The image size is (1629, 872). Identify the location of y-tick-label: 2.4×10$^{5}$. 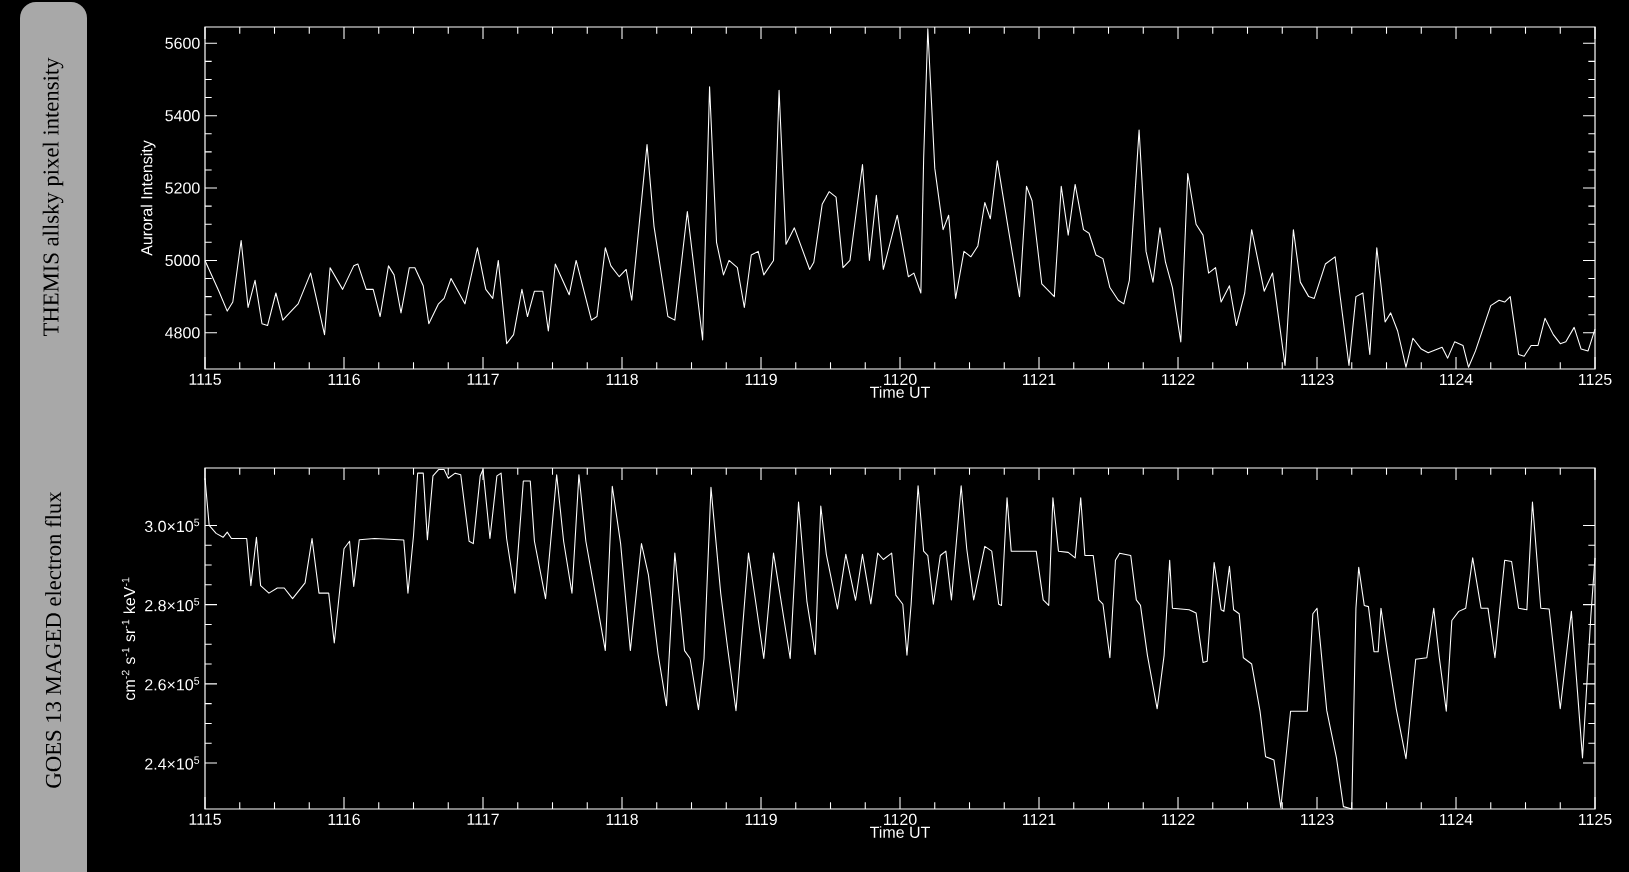
(172, 763).